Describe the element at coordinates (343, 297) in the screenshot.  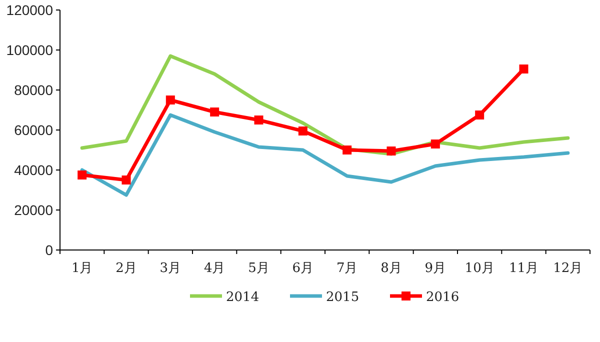
I see `legend-label: 2015` at that location.